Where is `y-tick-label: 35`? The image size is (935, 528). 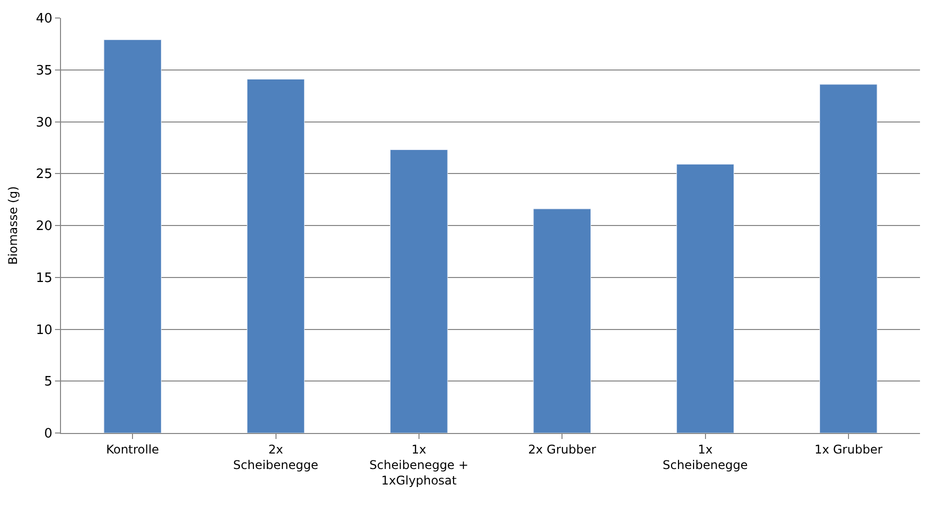 y-tick-label: 35 is located at coordinates (44, 70).